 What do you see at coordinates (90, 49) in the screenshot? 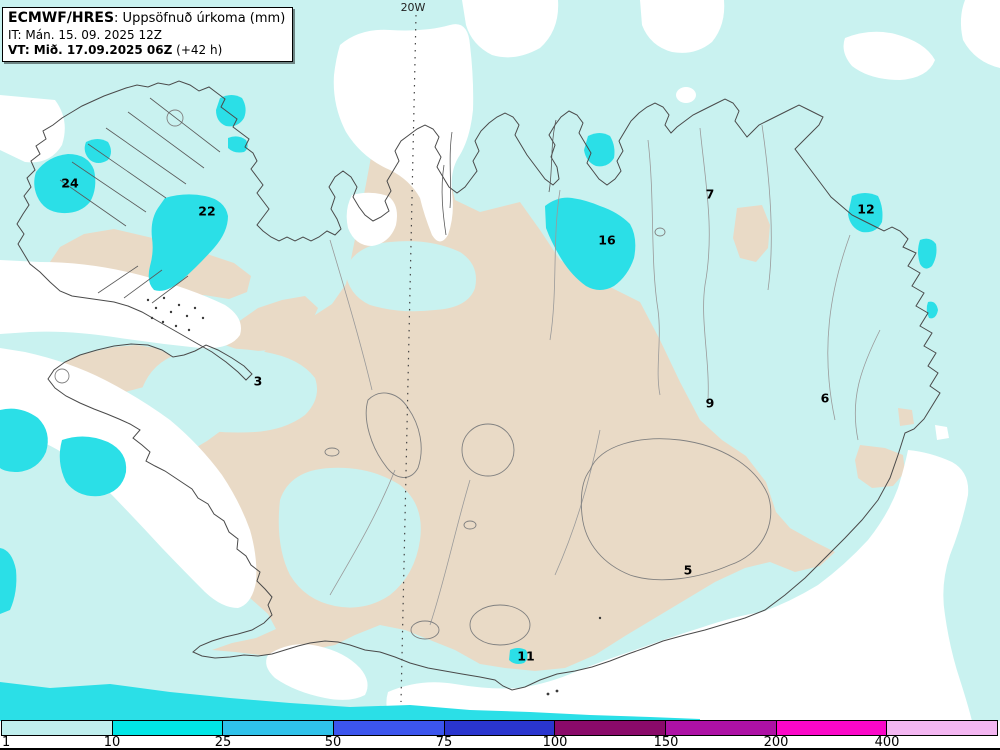
I see `valid-time-bold: VT: Mið. 17.09.2025 06Z` at bounding box center [90, 49].